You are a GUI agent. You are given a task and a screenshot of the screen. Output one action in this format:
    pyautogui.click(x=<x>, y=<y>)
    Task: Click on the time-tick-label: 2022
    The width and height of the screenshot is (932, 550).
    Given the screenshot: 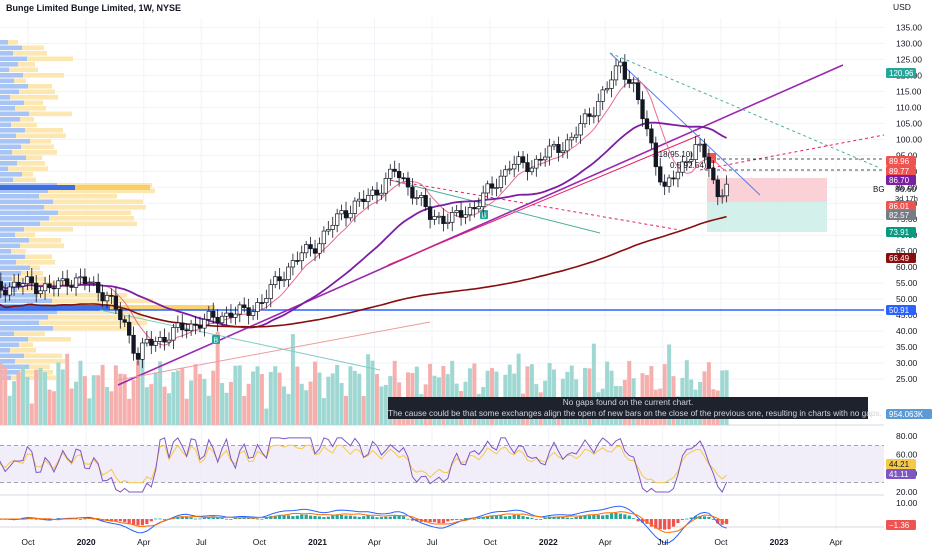 What is the action you would take?
    pyautogui.click(x=548, y=542)
    